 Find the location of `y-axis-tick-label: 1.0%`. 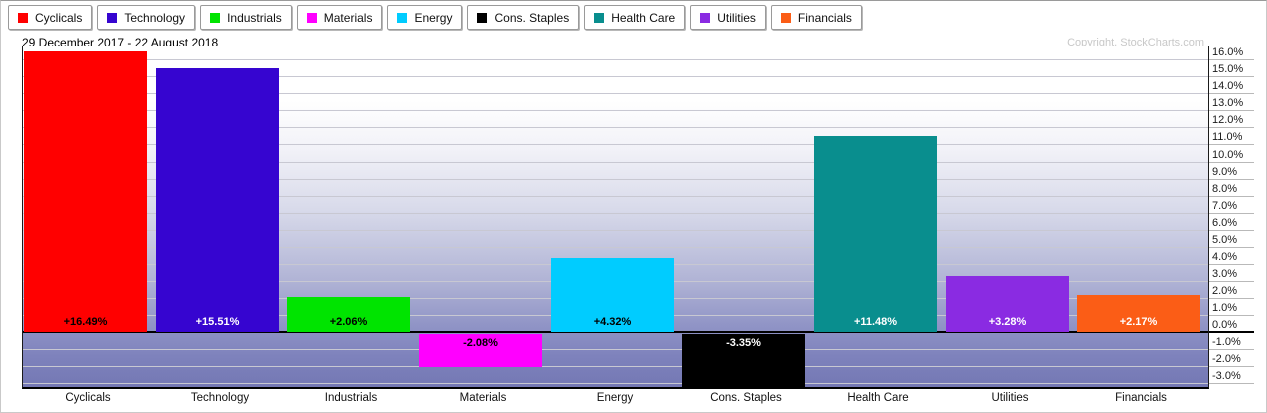

y-axis-tick-label: 1.0% is located at coordinates (1225, 308).